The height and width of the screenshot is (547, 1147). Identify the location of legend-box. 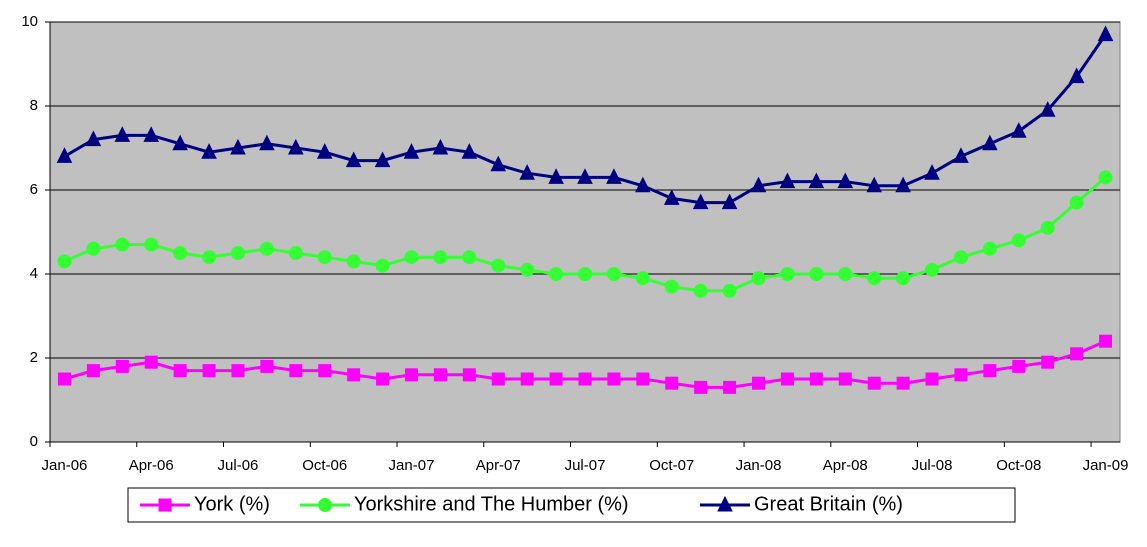
(571, 505).